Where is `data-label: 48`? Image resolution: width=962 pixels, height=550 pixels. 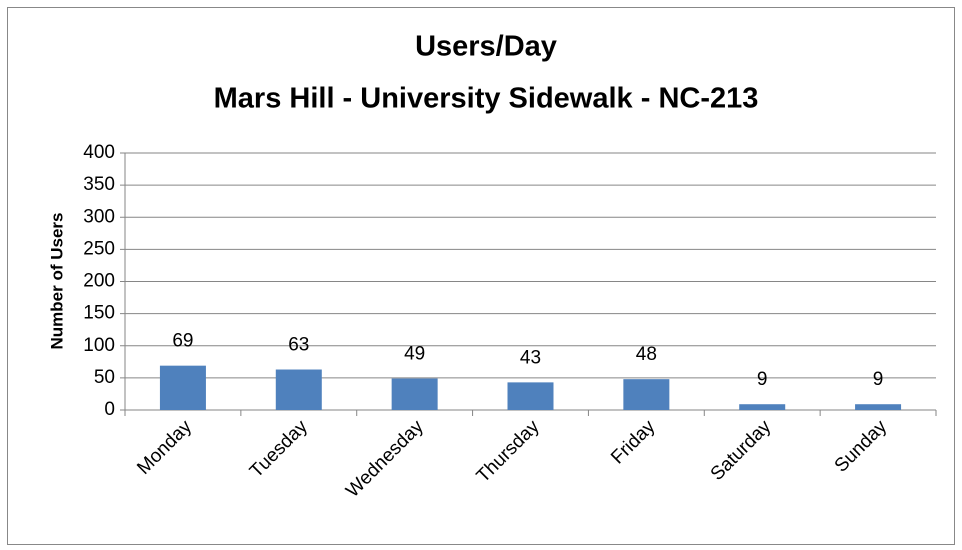
data-label: 48 is located at coordinates (646, 354).